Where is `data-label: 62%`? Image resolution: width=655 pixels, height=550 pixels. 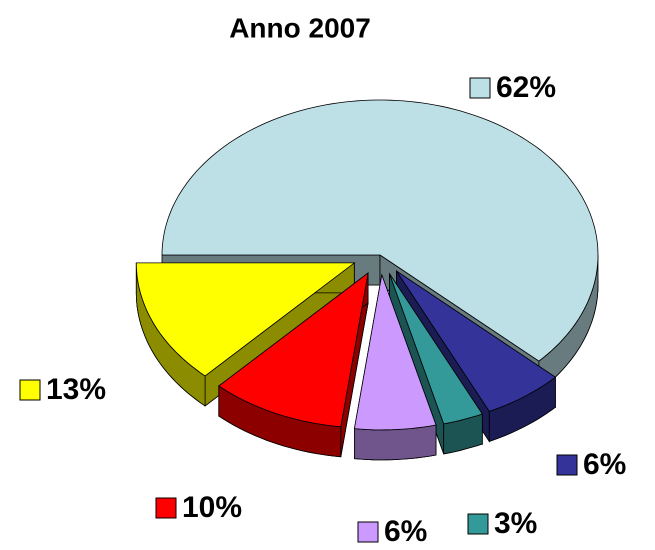
data-label: 62% is located at coordinates (526, 87).